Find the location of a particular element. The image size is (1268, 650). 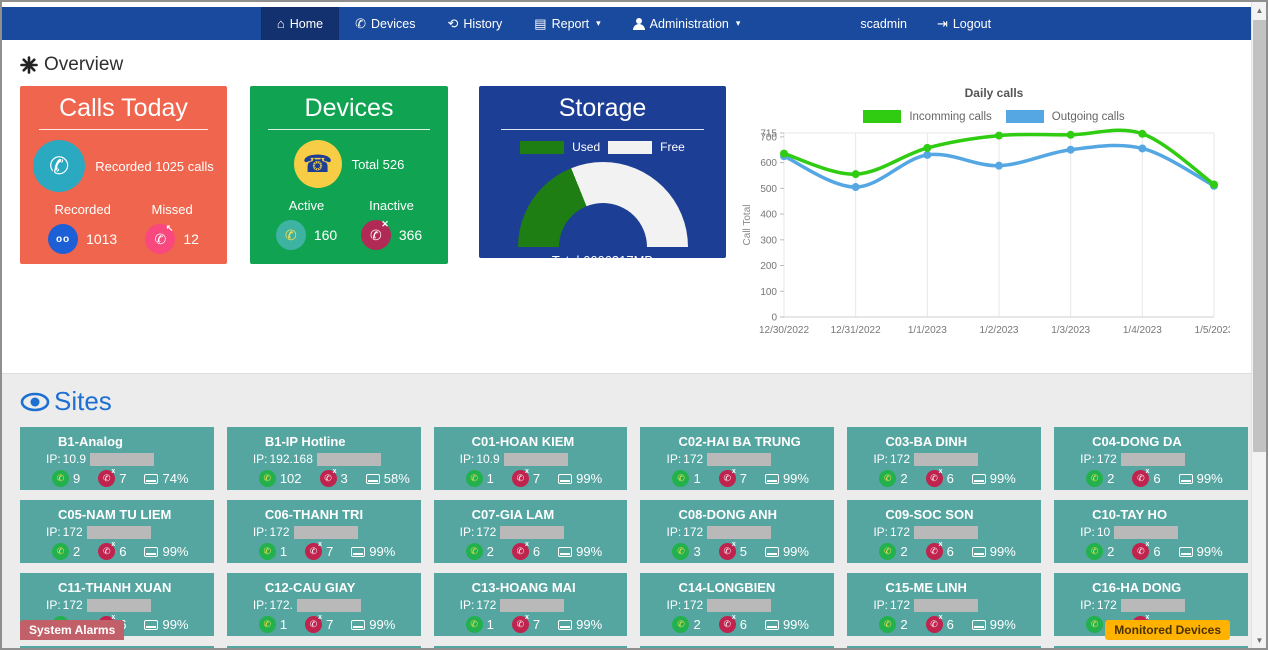

site-card: C19-THACH THAT IP: ✆ ✆x is located at coordinates (530, 647).